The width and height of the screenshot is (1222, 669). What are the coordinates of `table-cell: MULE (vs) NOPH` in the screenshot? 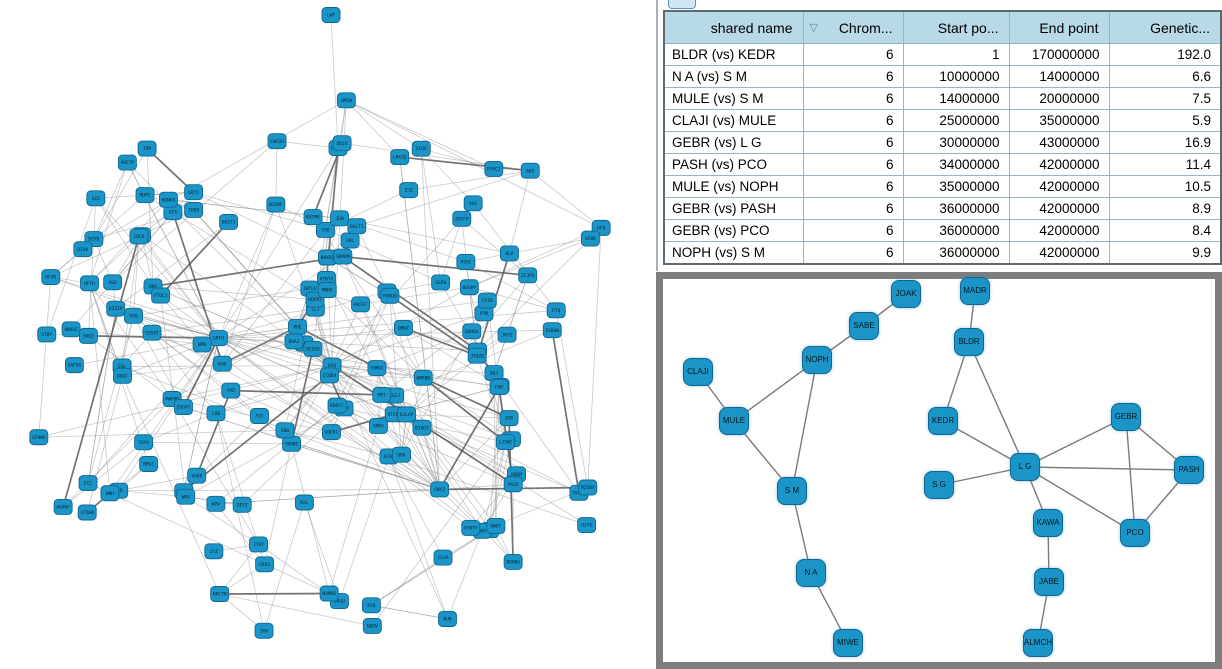 It's located at (733, 186).